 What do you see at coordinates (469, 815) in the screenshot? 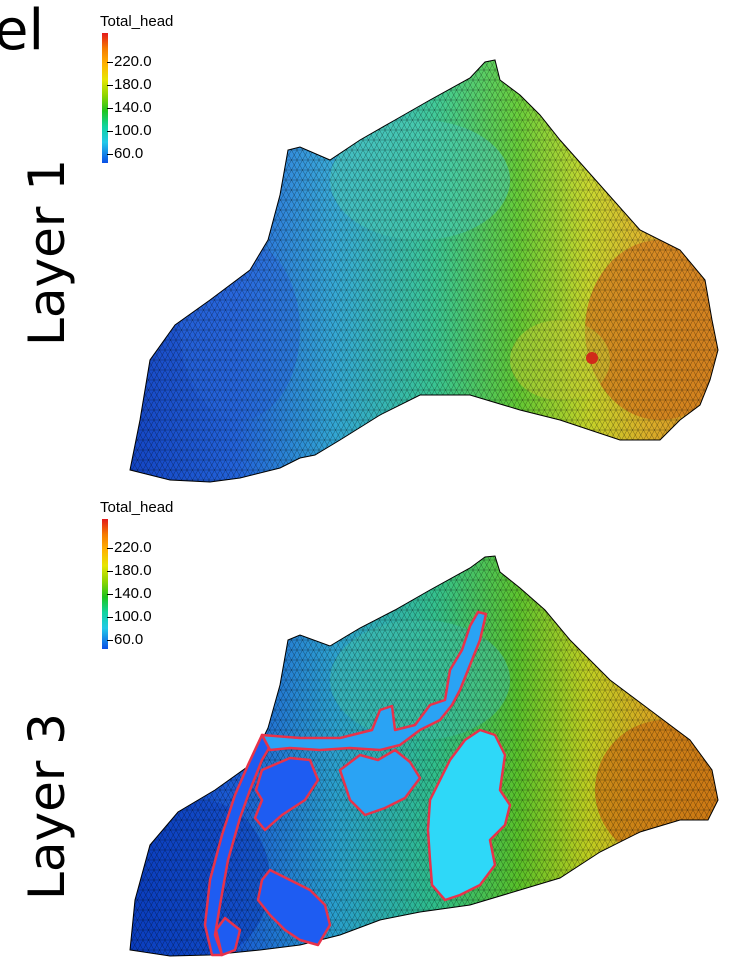
I see `zone-east-body` at bounding box center [469, 815].